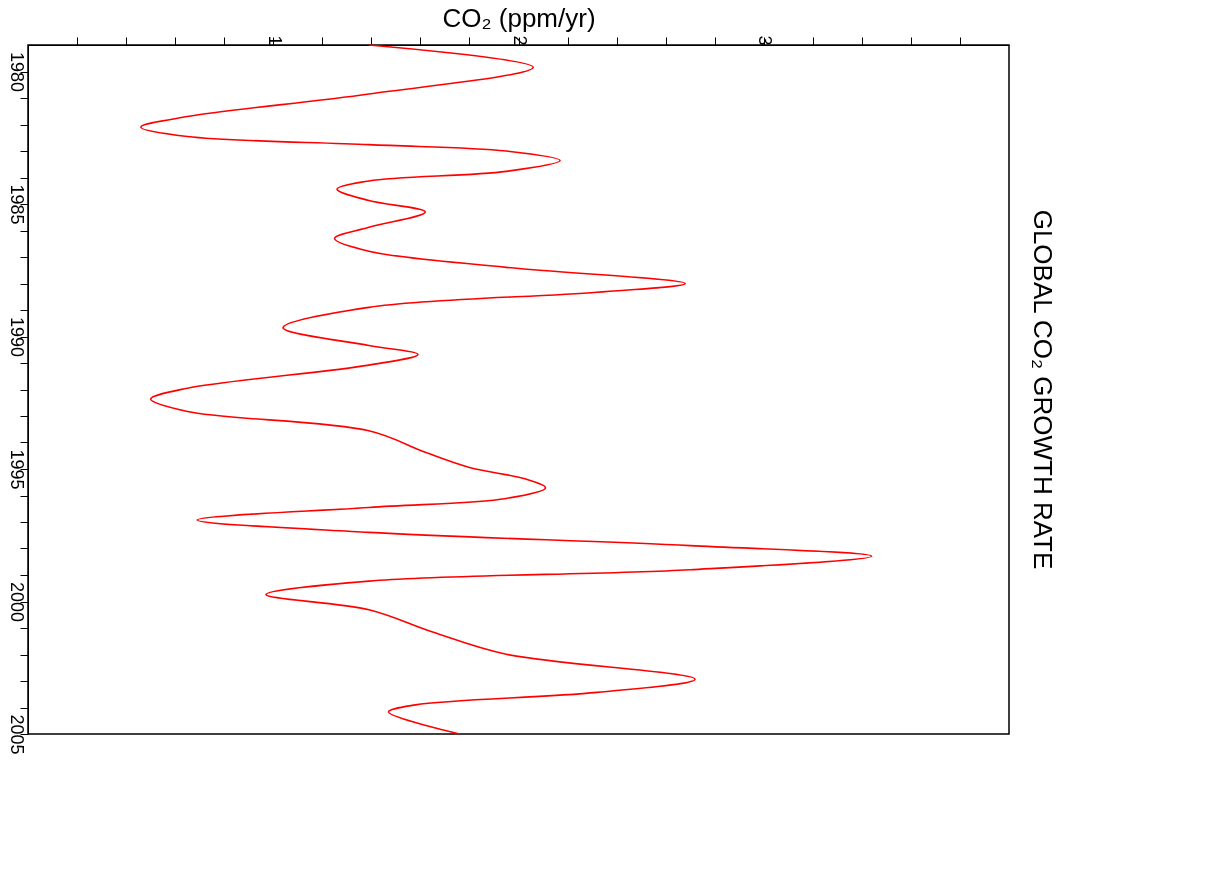 The width and height of the screenshot is (1231, 886). I want to click on y-tick-label: 1995, so click(16, 469).